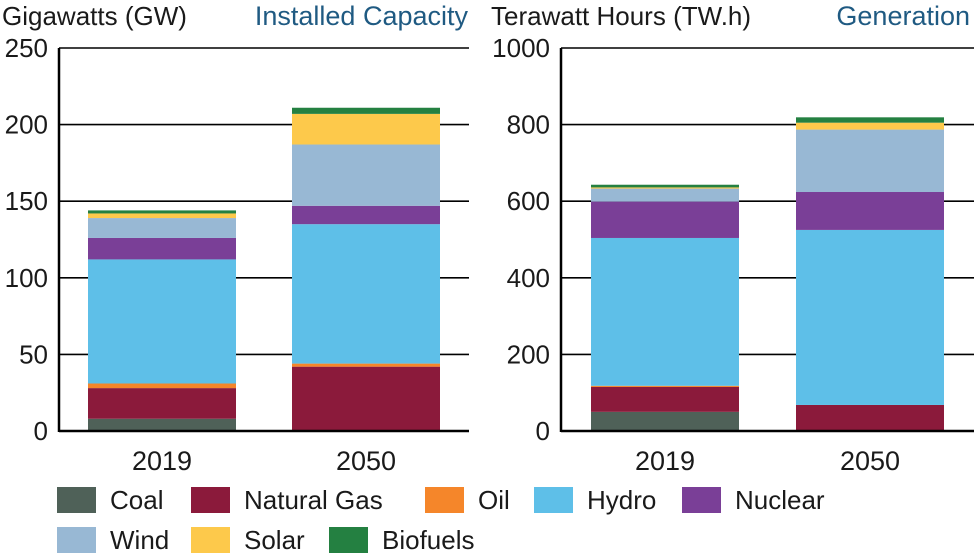  I want to click on y-tick-250: 250, so click(26, 48).